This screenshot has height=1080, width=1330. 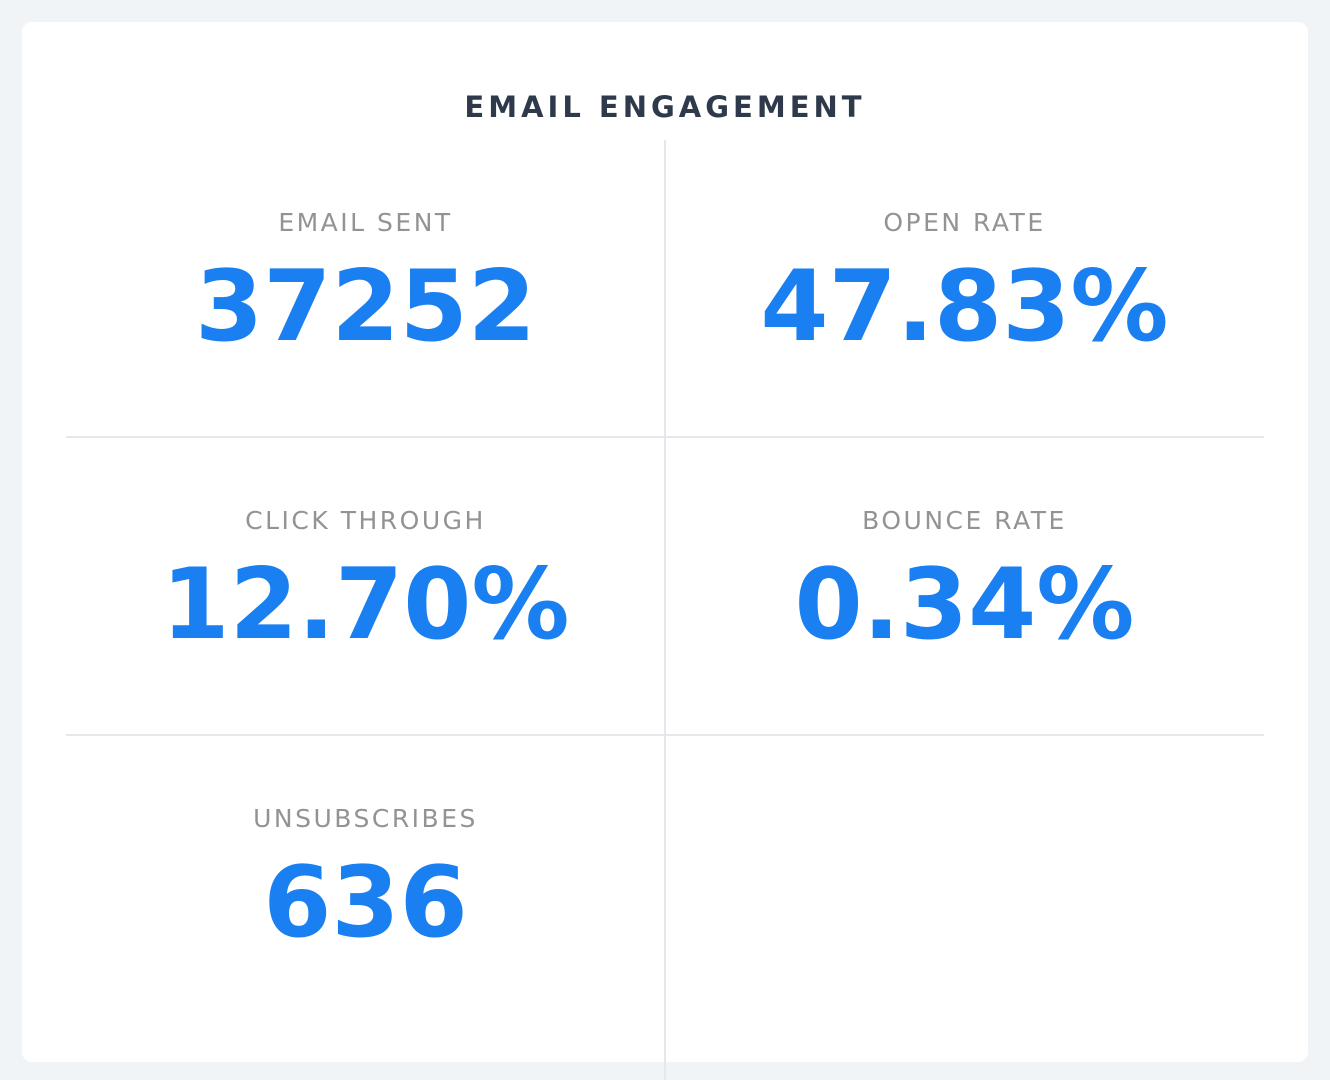 I want to click on metric-label: OPEN RATE, so click(x=964, y=222).